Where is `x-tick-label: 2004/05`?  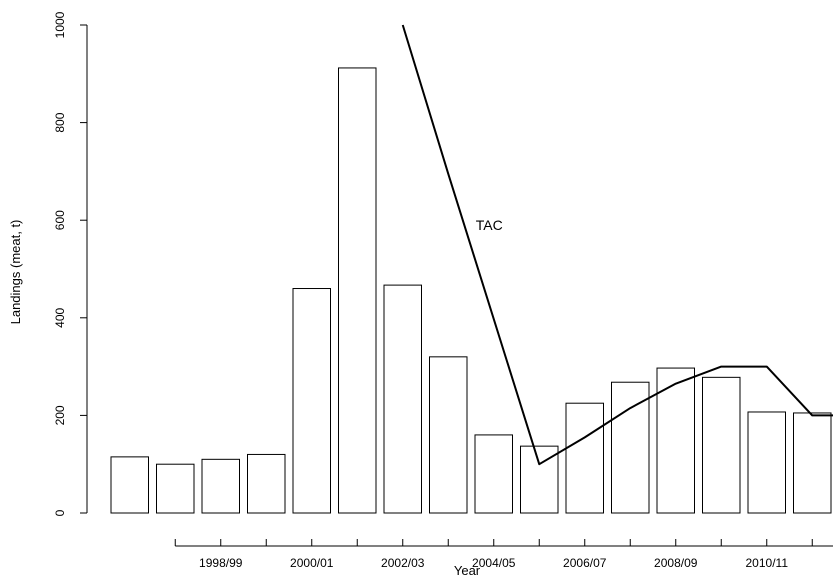
x-tick-label: 2004/05 is located at coordinates (494, 563).